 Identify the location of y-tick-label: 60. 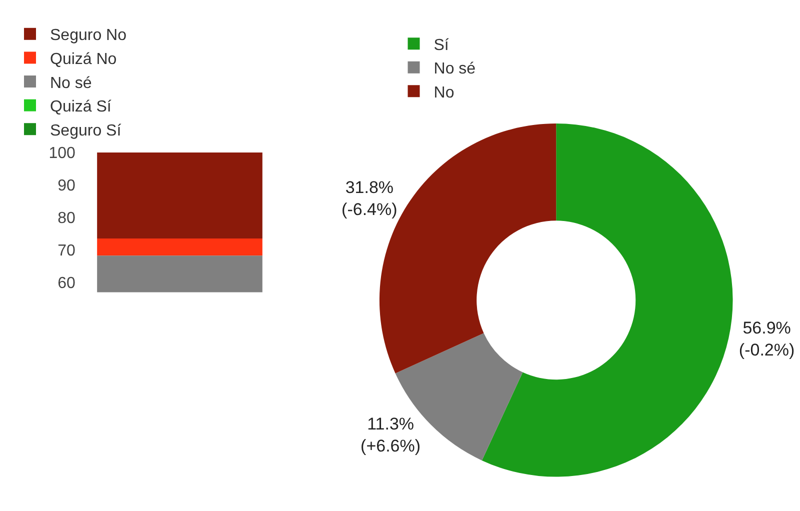
(67, 283).